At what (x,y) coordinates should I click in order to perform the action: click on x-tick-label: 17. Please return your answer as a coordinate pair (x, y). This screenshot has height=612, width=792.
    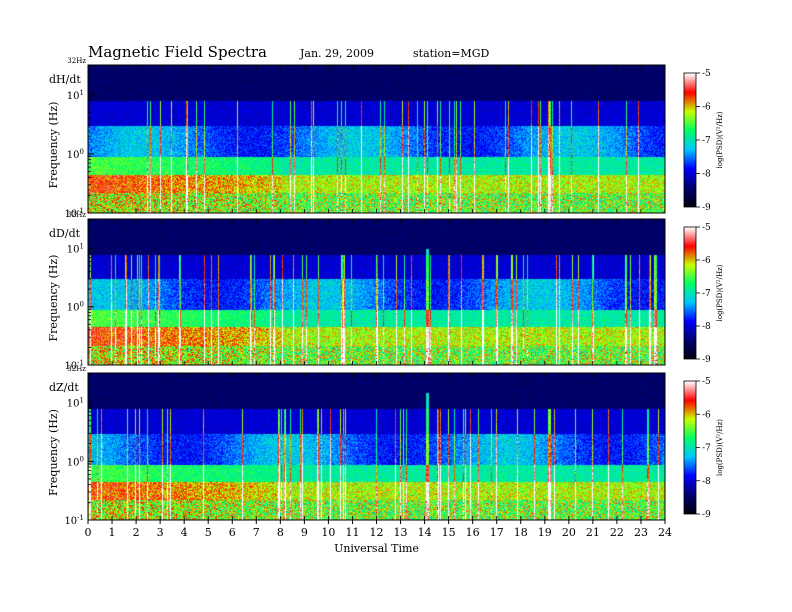
    Looking at the image, I should click on (497, 532).